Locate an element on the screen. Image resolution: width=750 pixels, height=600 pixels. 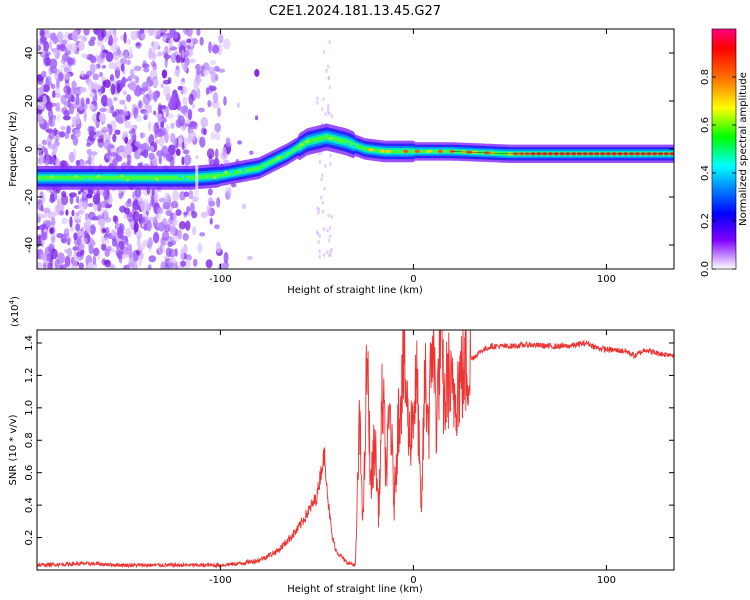
snr-y-multiplier-close: ) is located at coordinates (15, 298).